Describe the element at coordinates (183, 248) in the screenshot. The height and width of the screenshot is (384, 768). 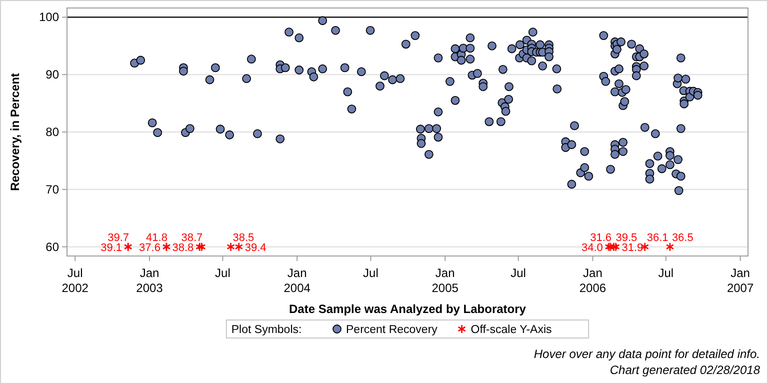
I see `annotation: 38.8` at that location.